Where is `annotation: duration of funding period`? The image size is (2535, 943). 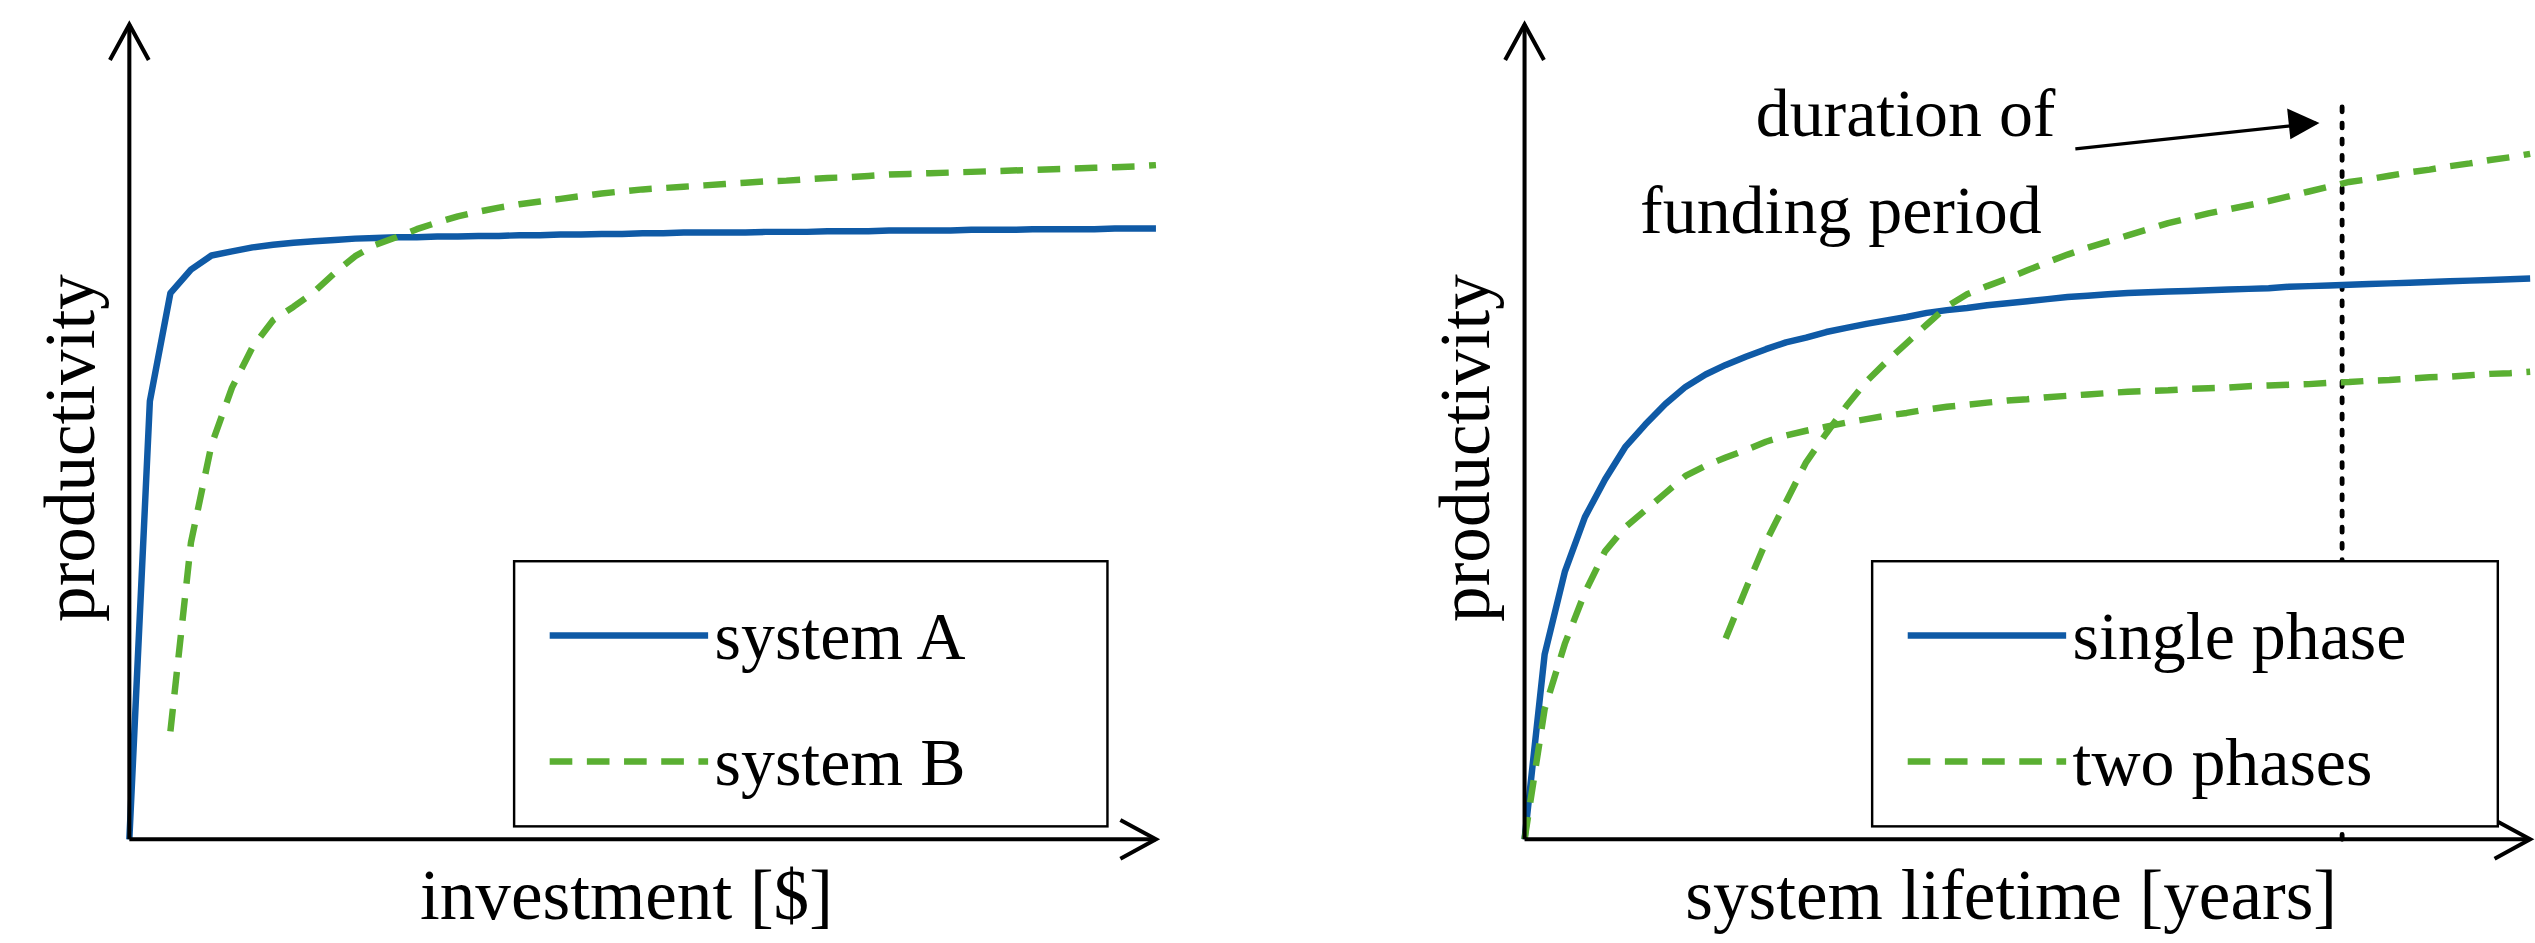 annotation: duration of funding period is located at coordinates (1848, 162).